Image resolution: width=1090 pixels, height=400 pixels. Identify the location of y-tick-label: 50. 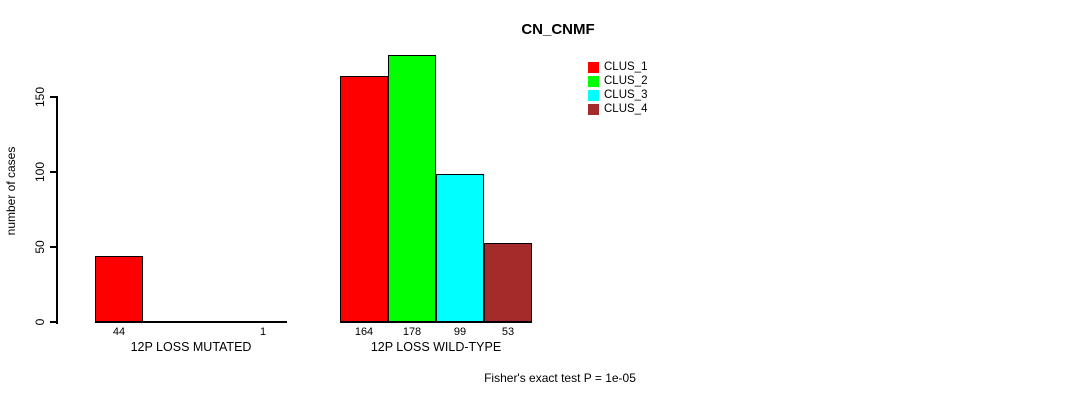
(40, 247).